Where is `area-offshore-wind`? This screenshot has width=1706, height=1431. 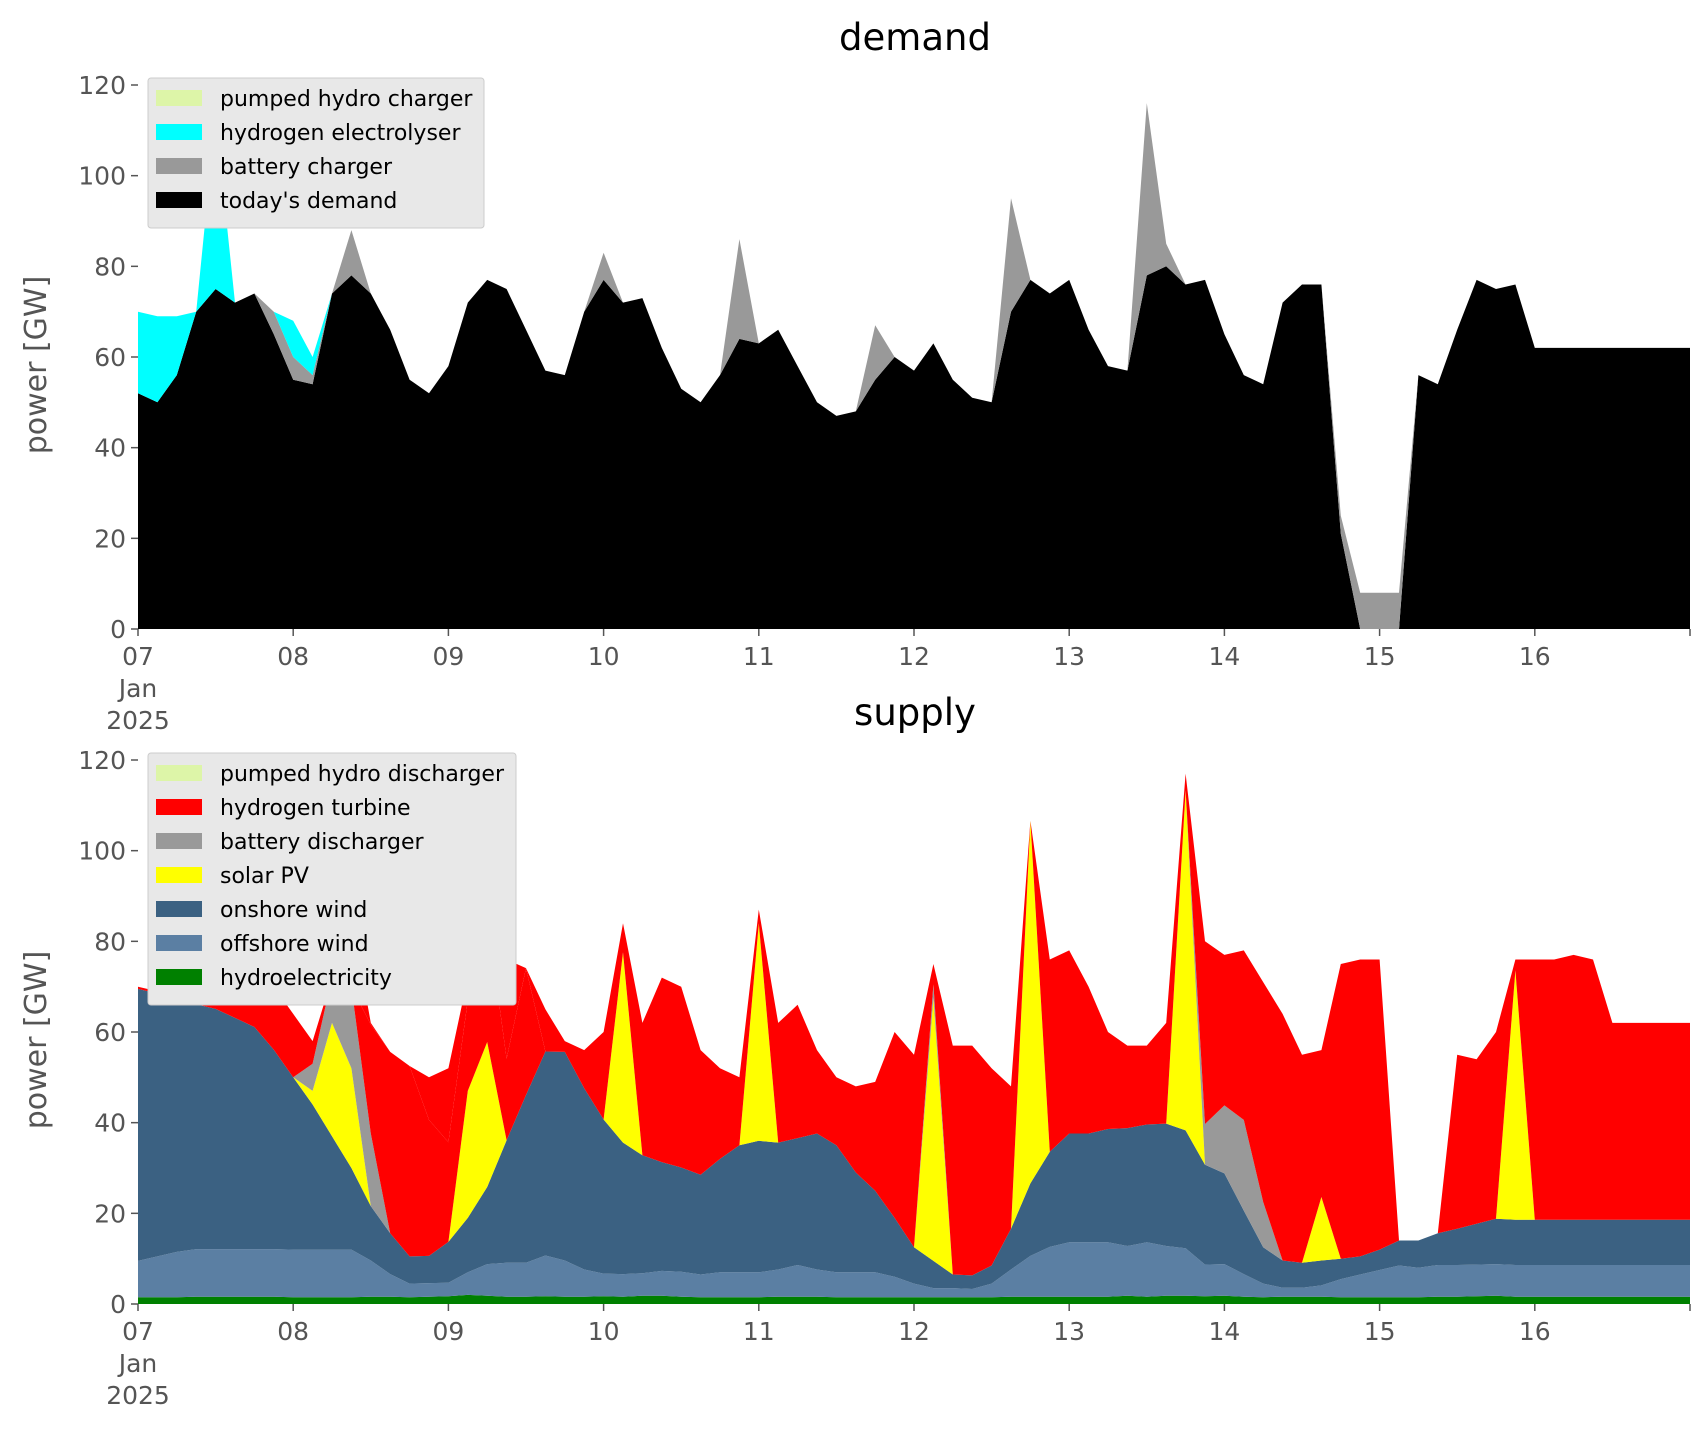
area-offshore-wind is located at coordinates (914, 1270).